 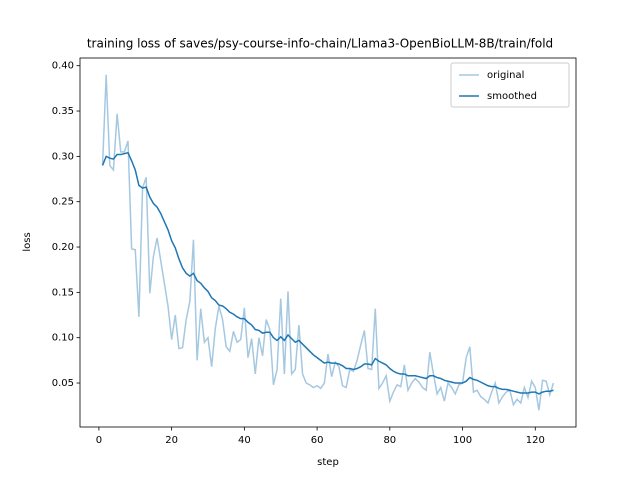 I want to click on y-tick-label: 0.35, so click(x=63, y=111).